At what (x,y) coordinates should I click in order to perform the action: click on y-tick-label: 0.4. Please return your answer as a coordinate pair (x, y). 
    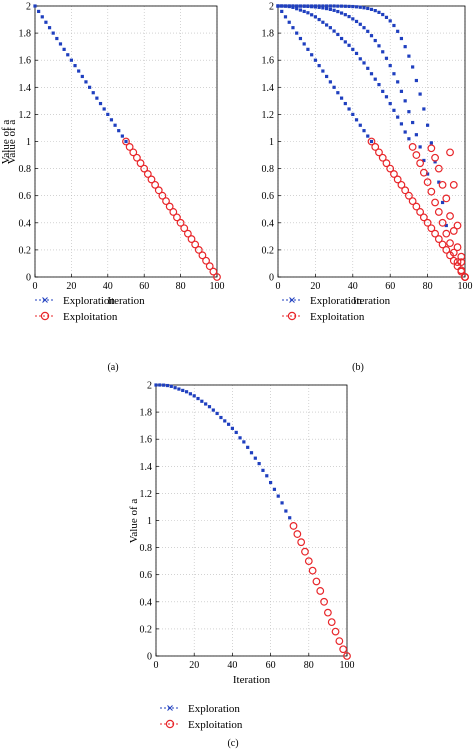
    Looking at the image, I should click on (146, 602).